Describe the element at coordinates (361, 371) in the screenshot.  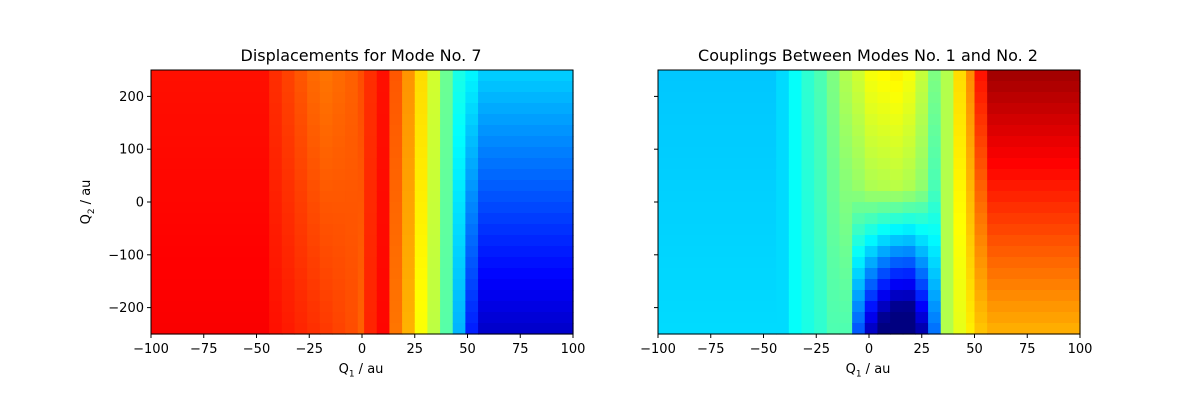
I see `left-x-axis-label: Q1 / au` at that location.